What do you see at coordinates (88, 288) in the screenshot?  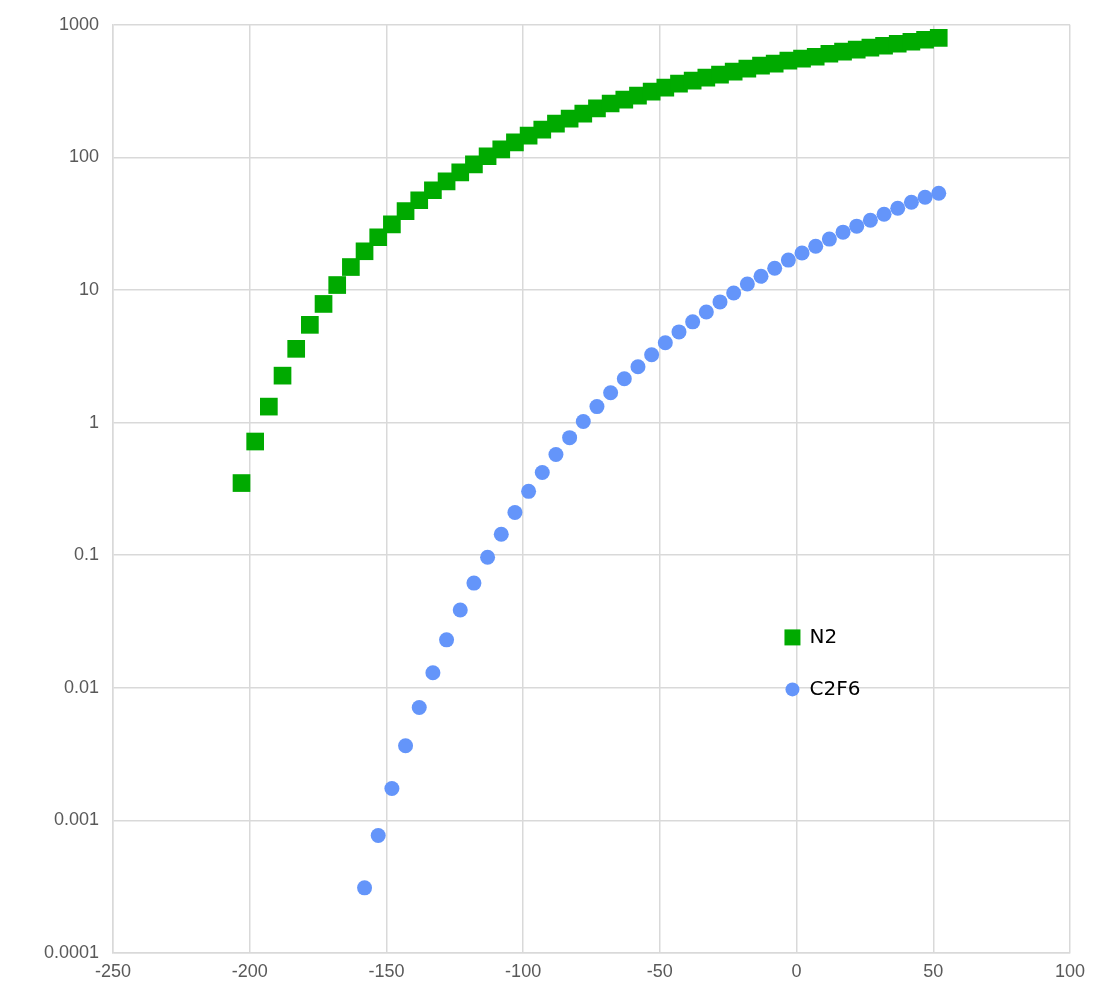 I see `y-tick-label: 10` at bounding box center [88, 288].